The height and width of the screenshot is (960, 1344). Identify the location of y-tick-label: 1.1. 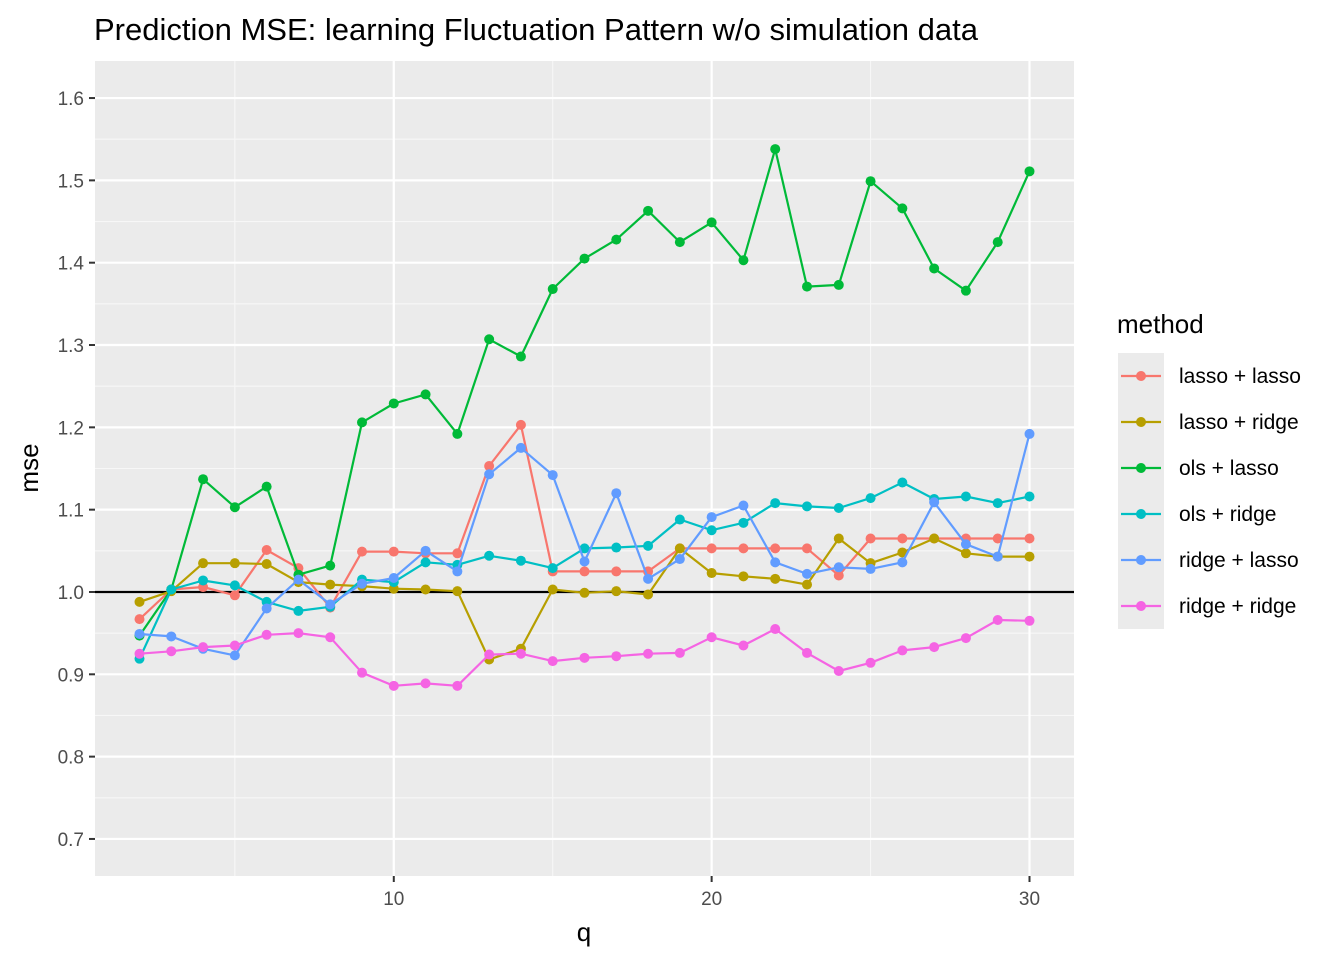
(71, 511).